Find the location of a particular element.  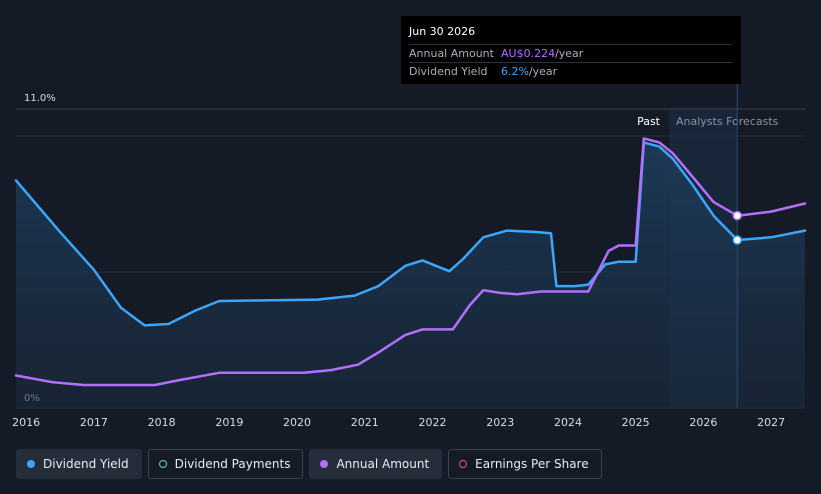

x-tick-2023: 2023 is located at coordinates (500, 422).